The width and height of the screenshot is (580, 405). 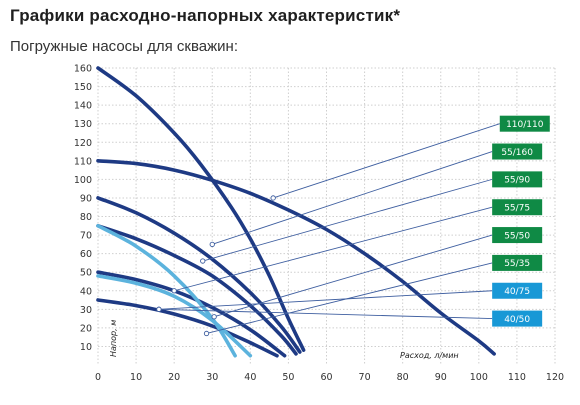 I want to click on y-tick-label: 10, so click(x=86, y=347).